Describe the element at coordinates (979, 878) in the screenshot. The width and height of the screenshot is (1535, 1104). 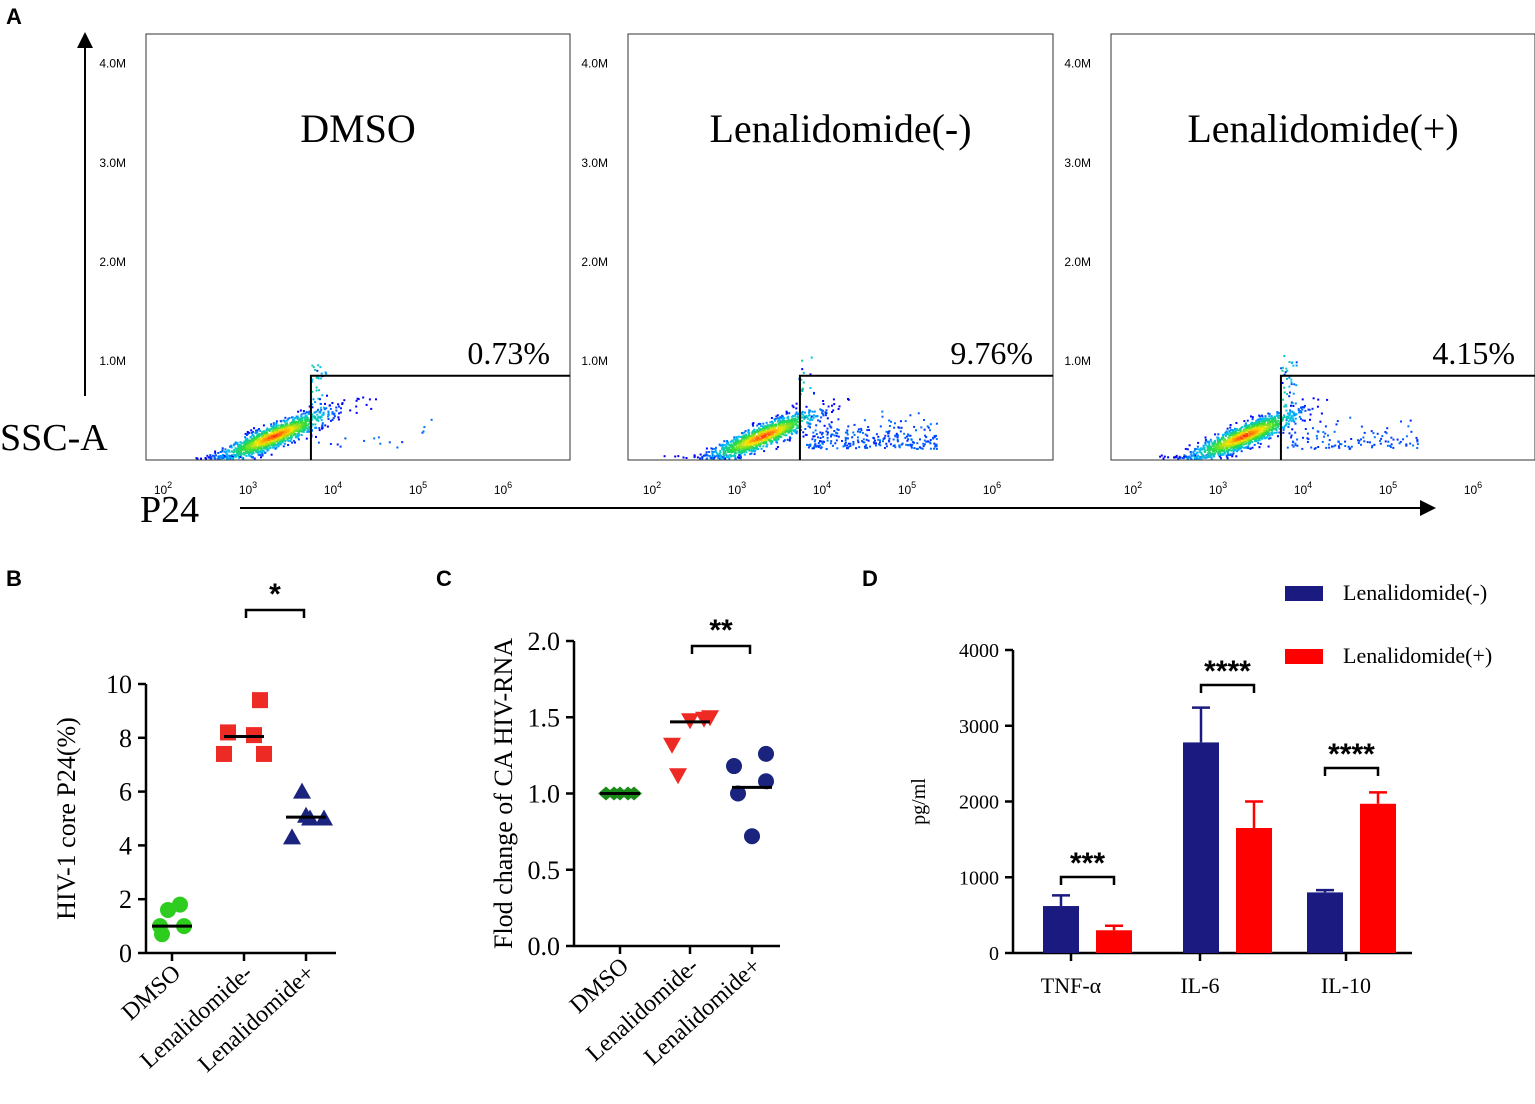
I see `y-tick-label: 1000` at that location.